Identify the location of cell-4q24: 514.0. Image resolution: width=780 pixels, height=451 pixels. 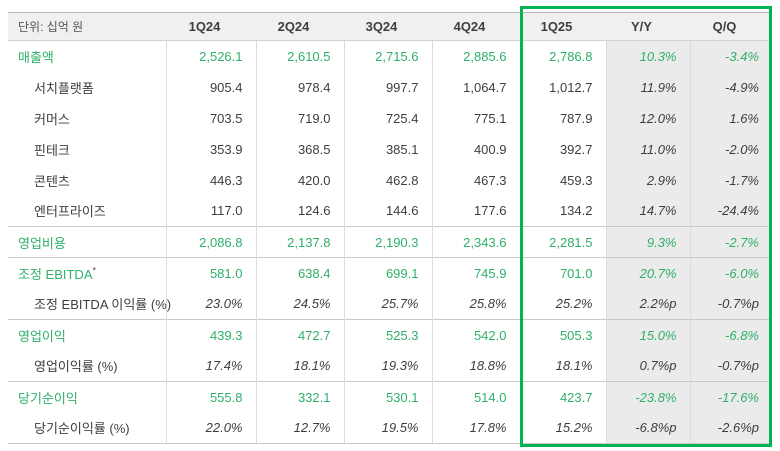
(475, 397).